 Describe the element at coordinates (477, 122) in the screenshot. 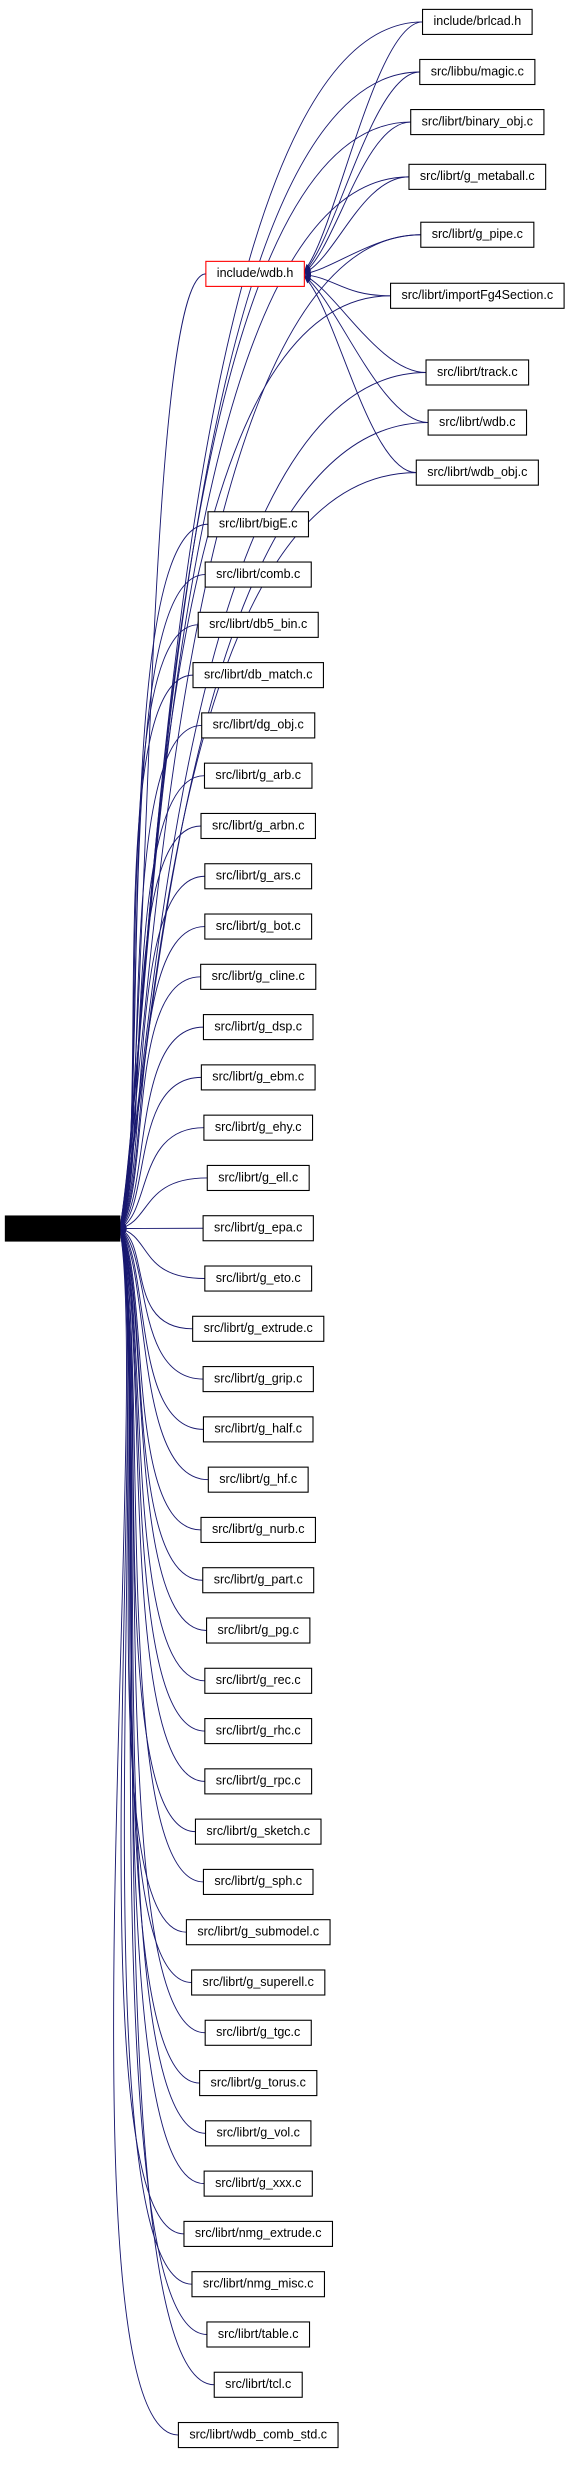

I see `node: src/librt/binary_obj.c` at that location.